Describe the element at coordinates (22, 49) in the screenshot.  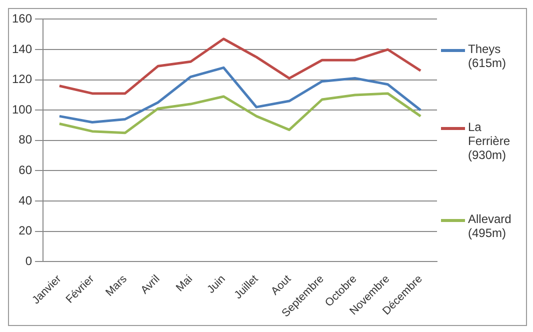
I see `y-tick-label: 140` at that location.